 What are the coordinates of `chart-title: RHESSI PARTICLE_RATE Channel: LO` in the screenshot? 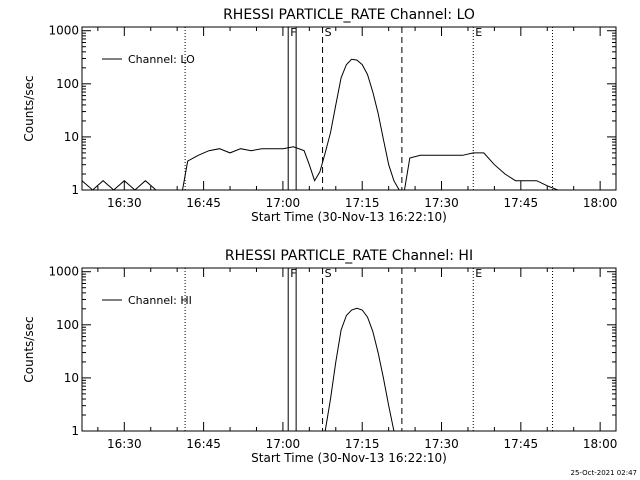 It's located at (349, 15).